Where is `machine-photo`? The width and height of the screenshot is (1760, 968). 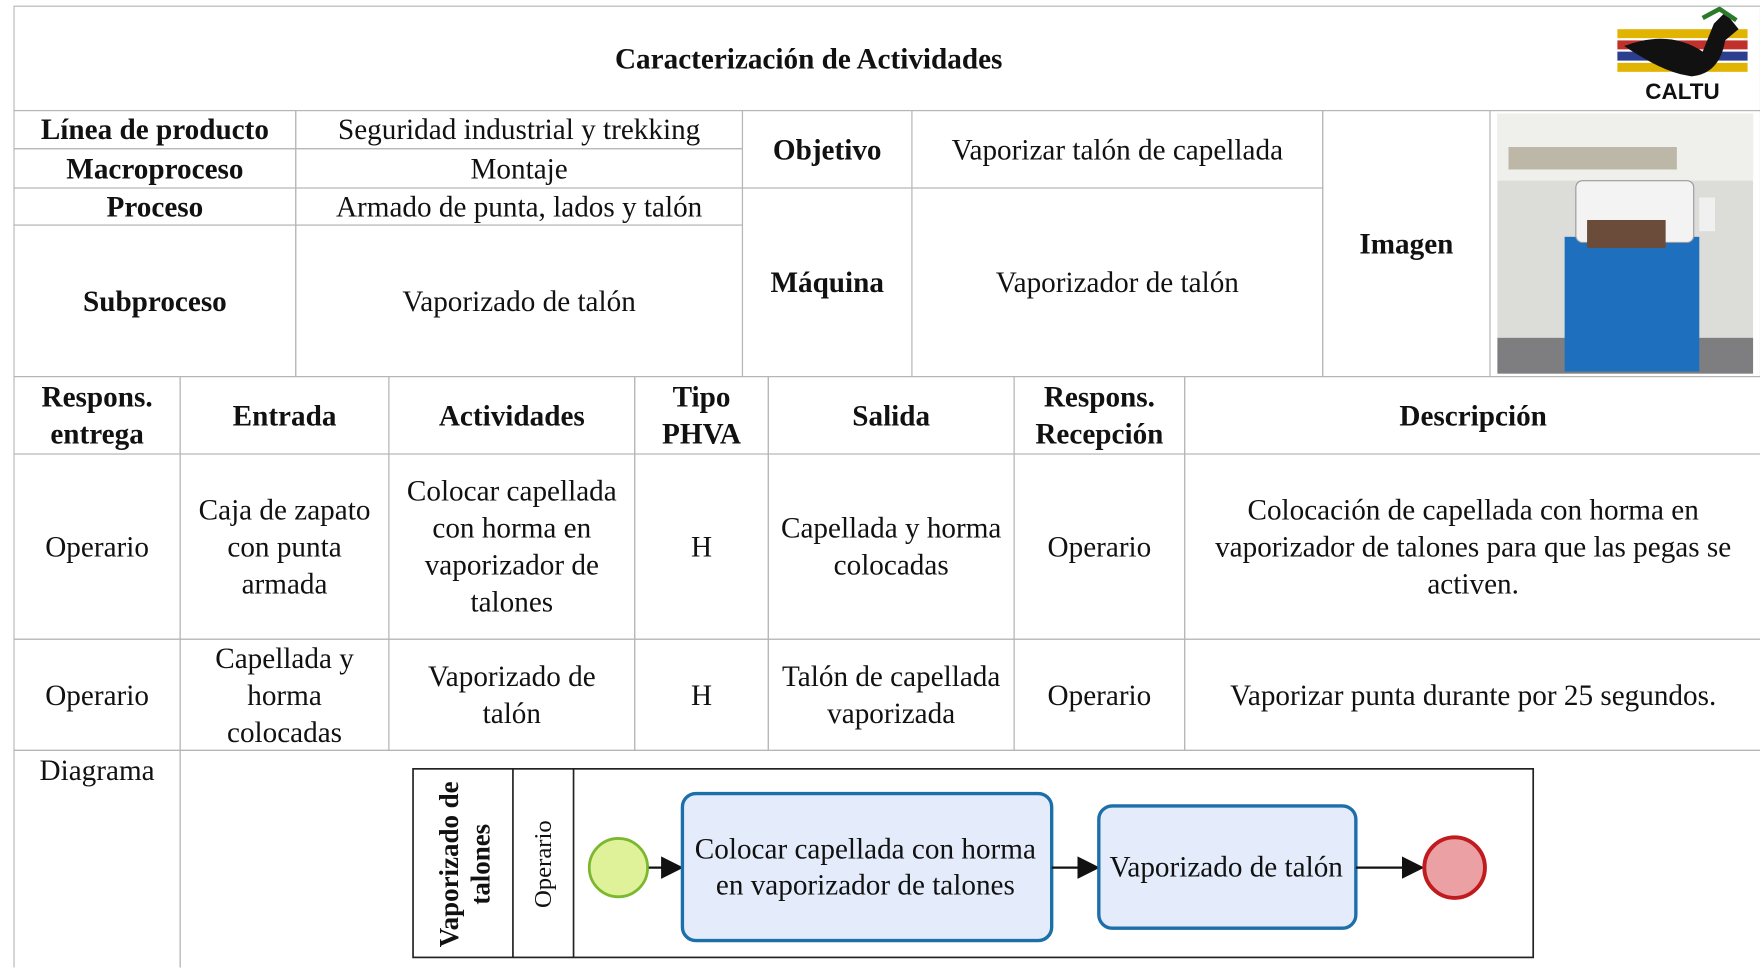 machine-photo is located at coordinates (1625, 243).